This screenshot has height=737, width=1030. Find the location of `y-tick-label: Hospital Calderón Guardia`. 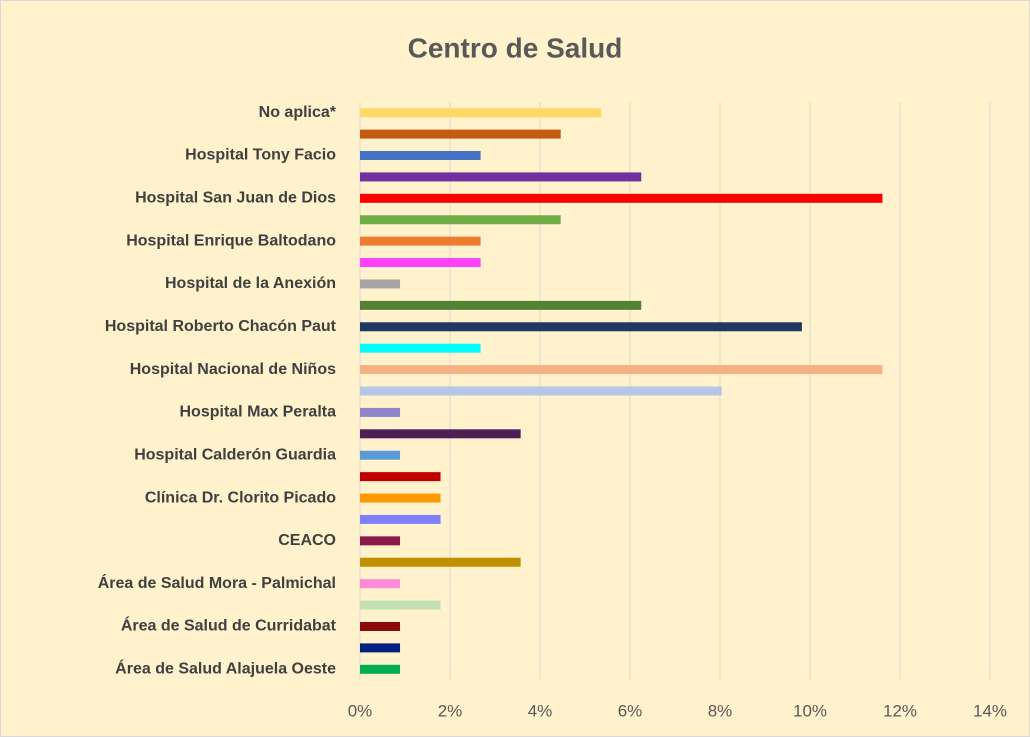

y-tick-label: Hospital Calderón Guardia is located at coordinates (235, 454).